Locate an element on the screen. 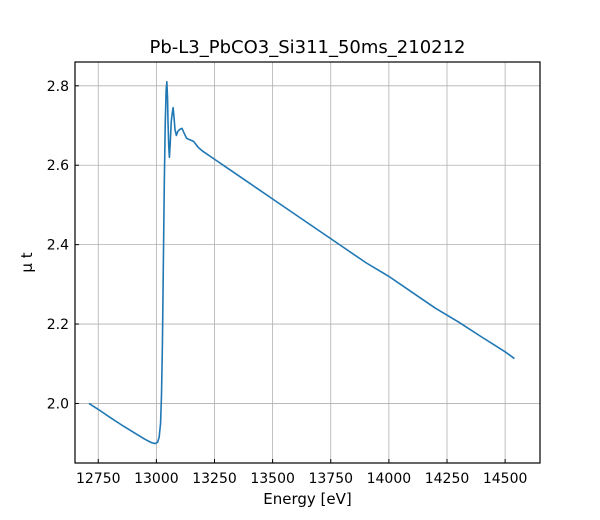 Image resolution: width=600 pixels, height=520 pixels. x-tick-label: 14250 is located at coordinates (447, 479).